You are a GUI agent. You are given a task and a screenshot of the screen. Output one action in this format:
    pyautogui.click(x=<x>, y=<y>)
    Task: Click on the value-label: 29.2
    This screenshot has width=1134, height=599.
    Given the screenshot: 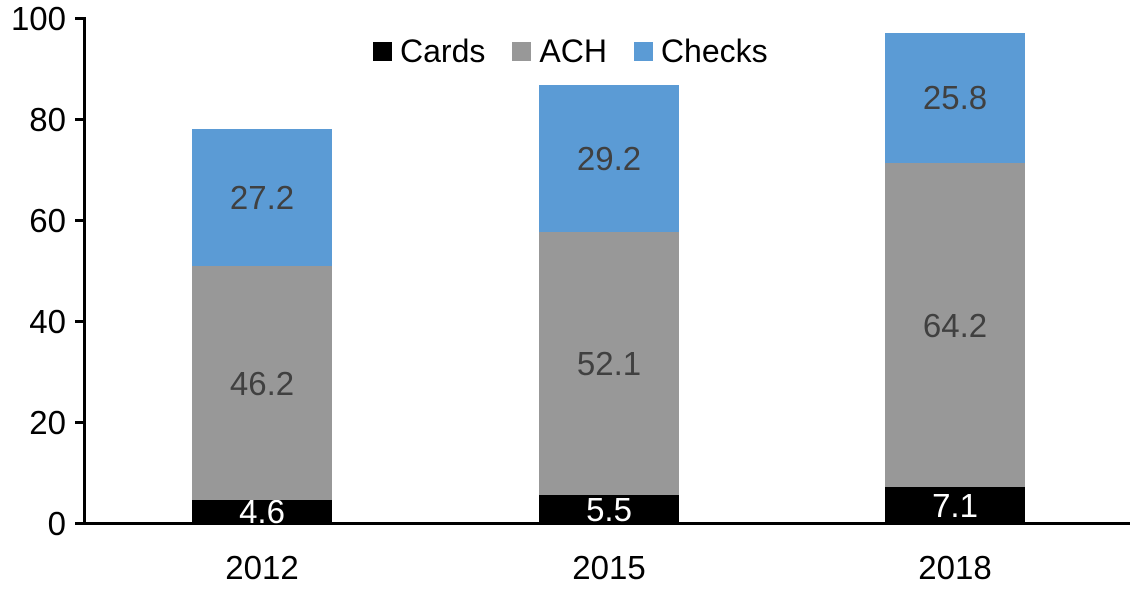 What is the action you would take?
    pyautogui.click(x=609, y=158)
    